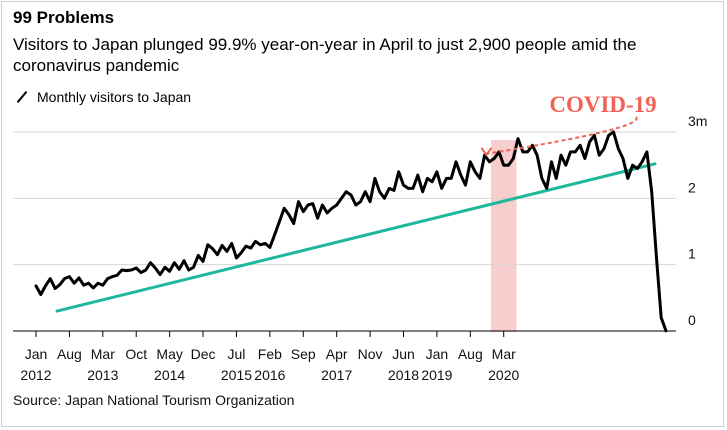 Image resolution: width=727 pixels, height=430 pixels. Describe the element at coordinates (403, 375) in the screenshot. I see `x-tick-year-label: 2018` at that location.